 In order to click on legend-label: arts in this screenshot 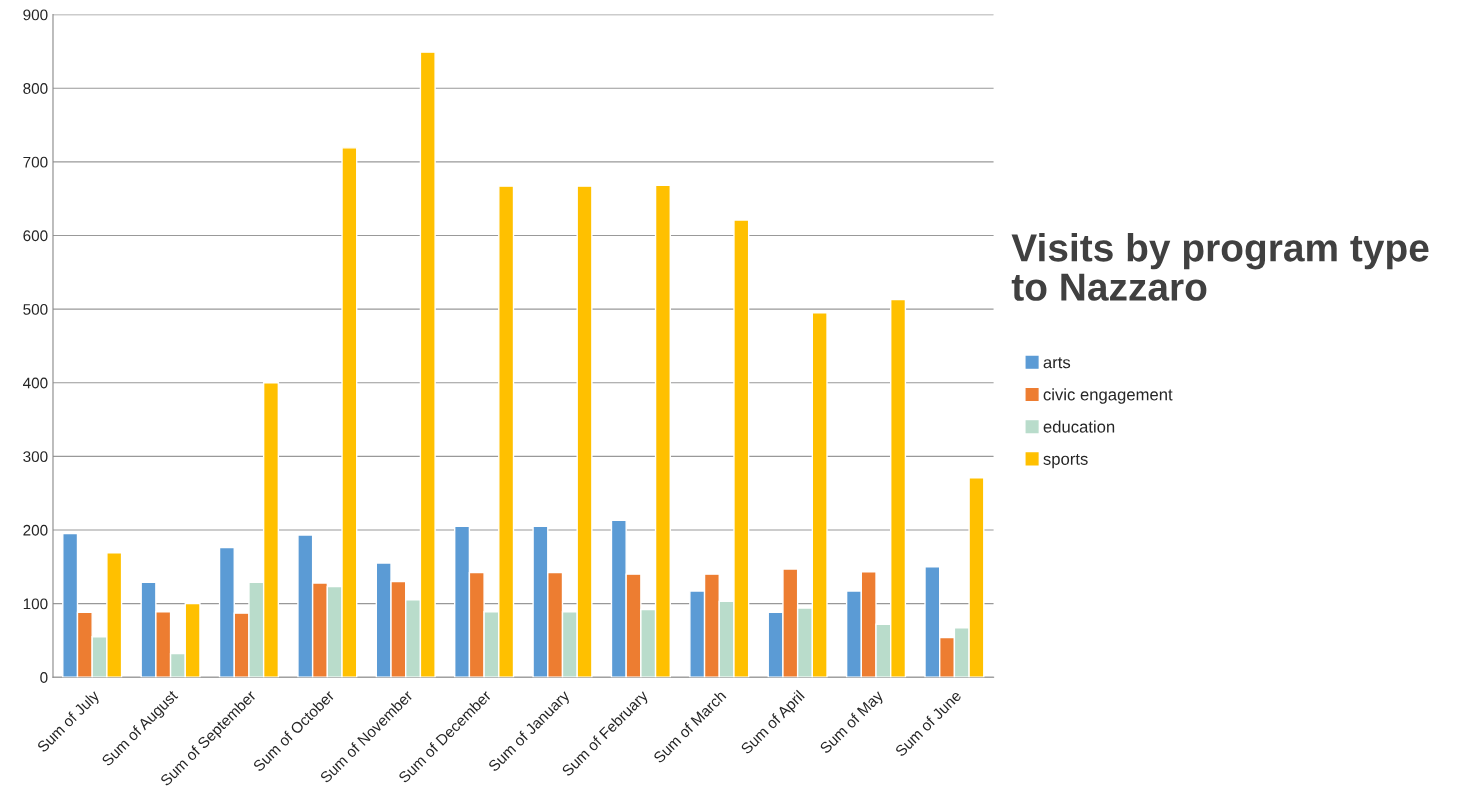, I will do `click(1057, 363)`.